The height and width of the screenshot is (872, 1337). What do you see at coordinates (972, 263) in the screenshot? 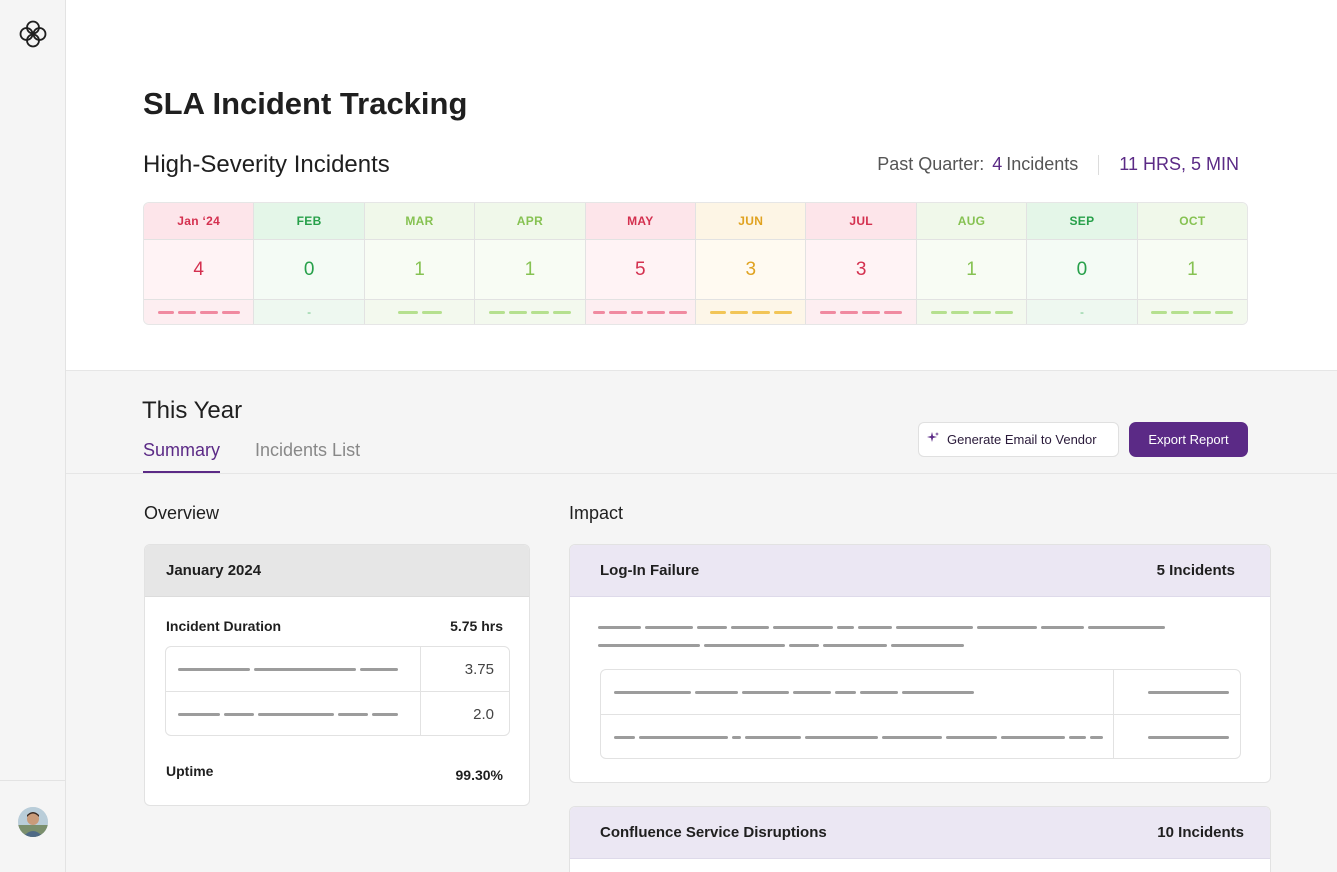
I see `month-column: AUG 1` at bounding box center [972, 263].